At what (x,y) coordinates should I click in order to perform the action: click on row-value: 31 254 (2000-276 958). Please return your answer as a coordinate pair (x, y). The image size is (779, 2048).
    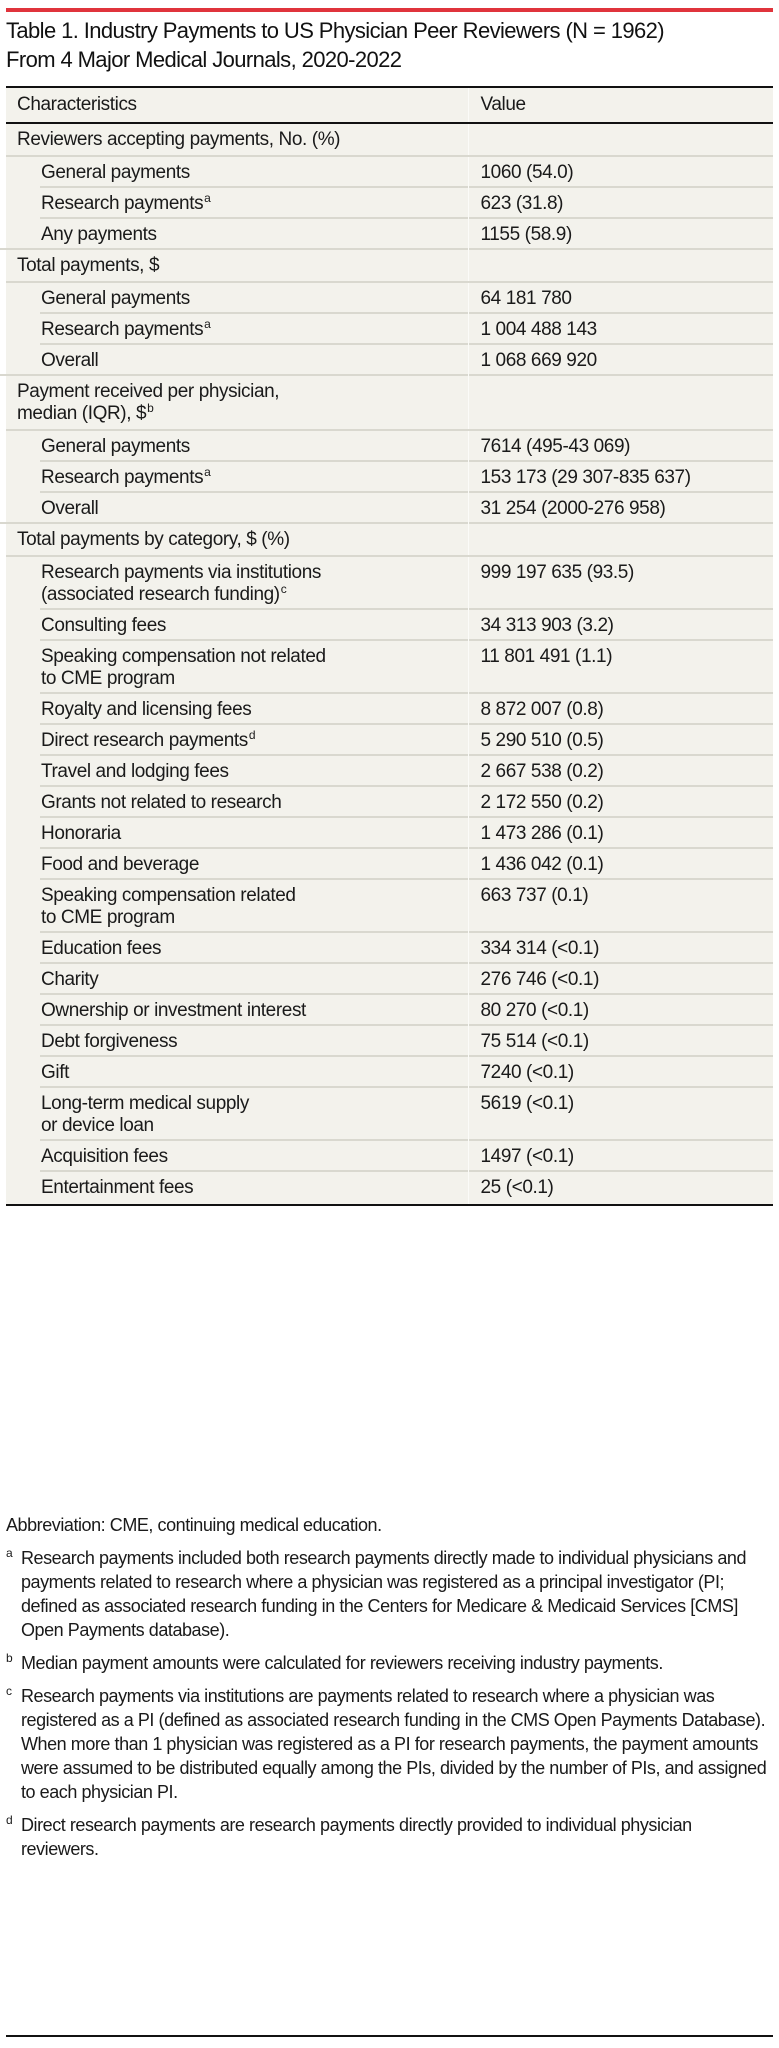
    Looking at the image, I should click on (620, 508).